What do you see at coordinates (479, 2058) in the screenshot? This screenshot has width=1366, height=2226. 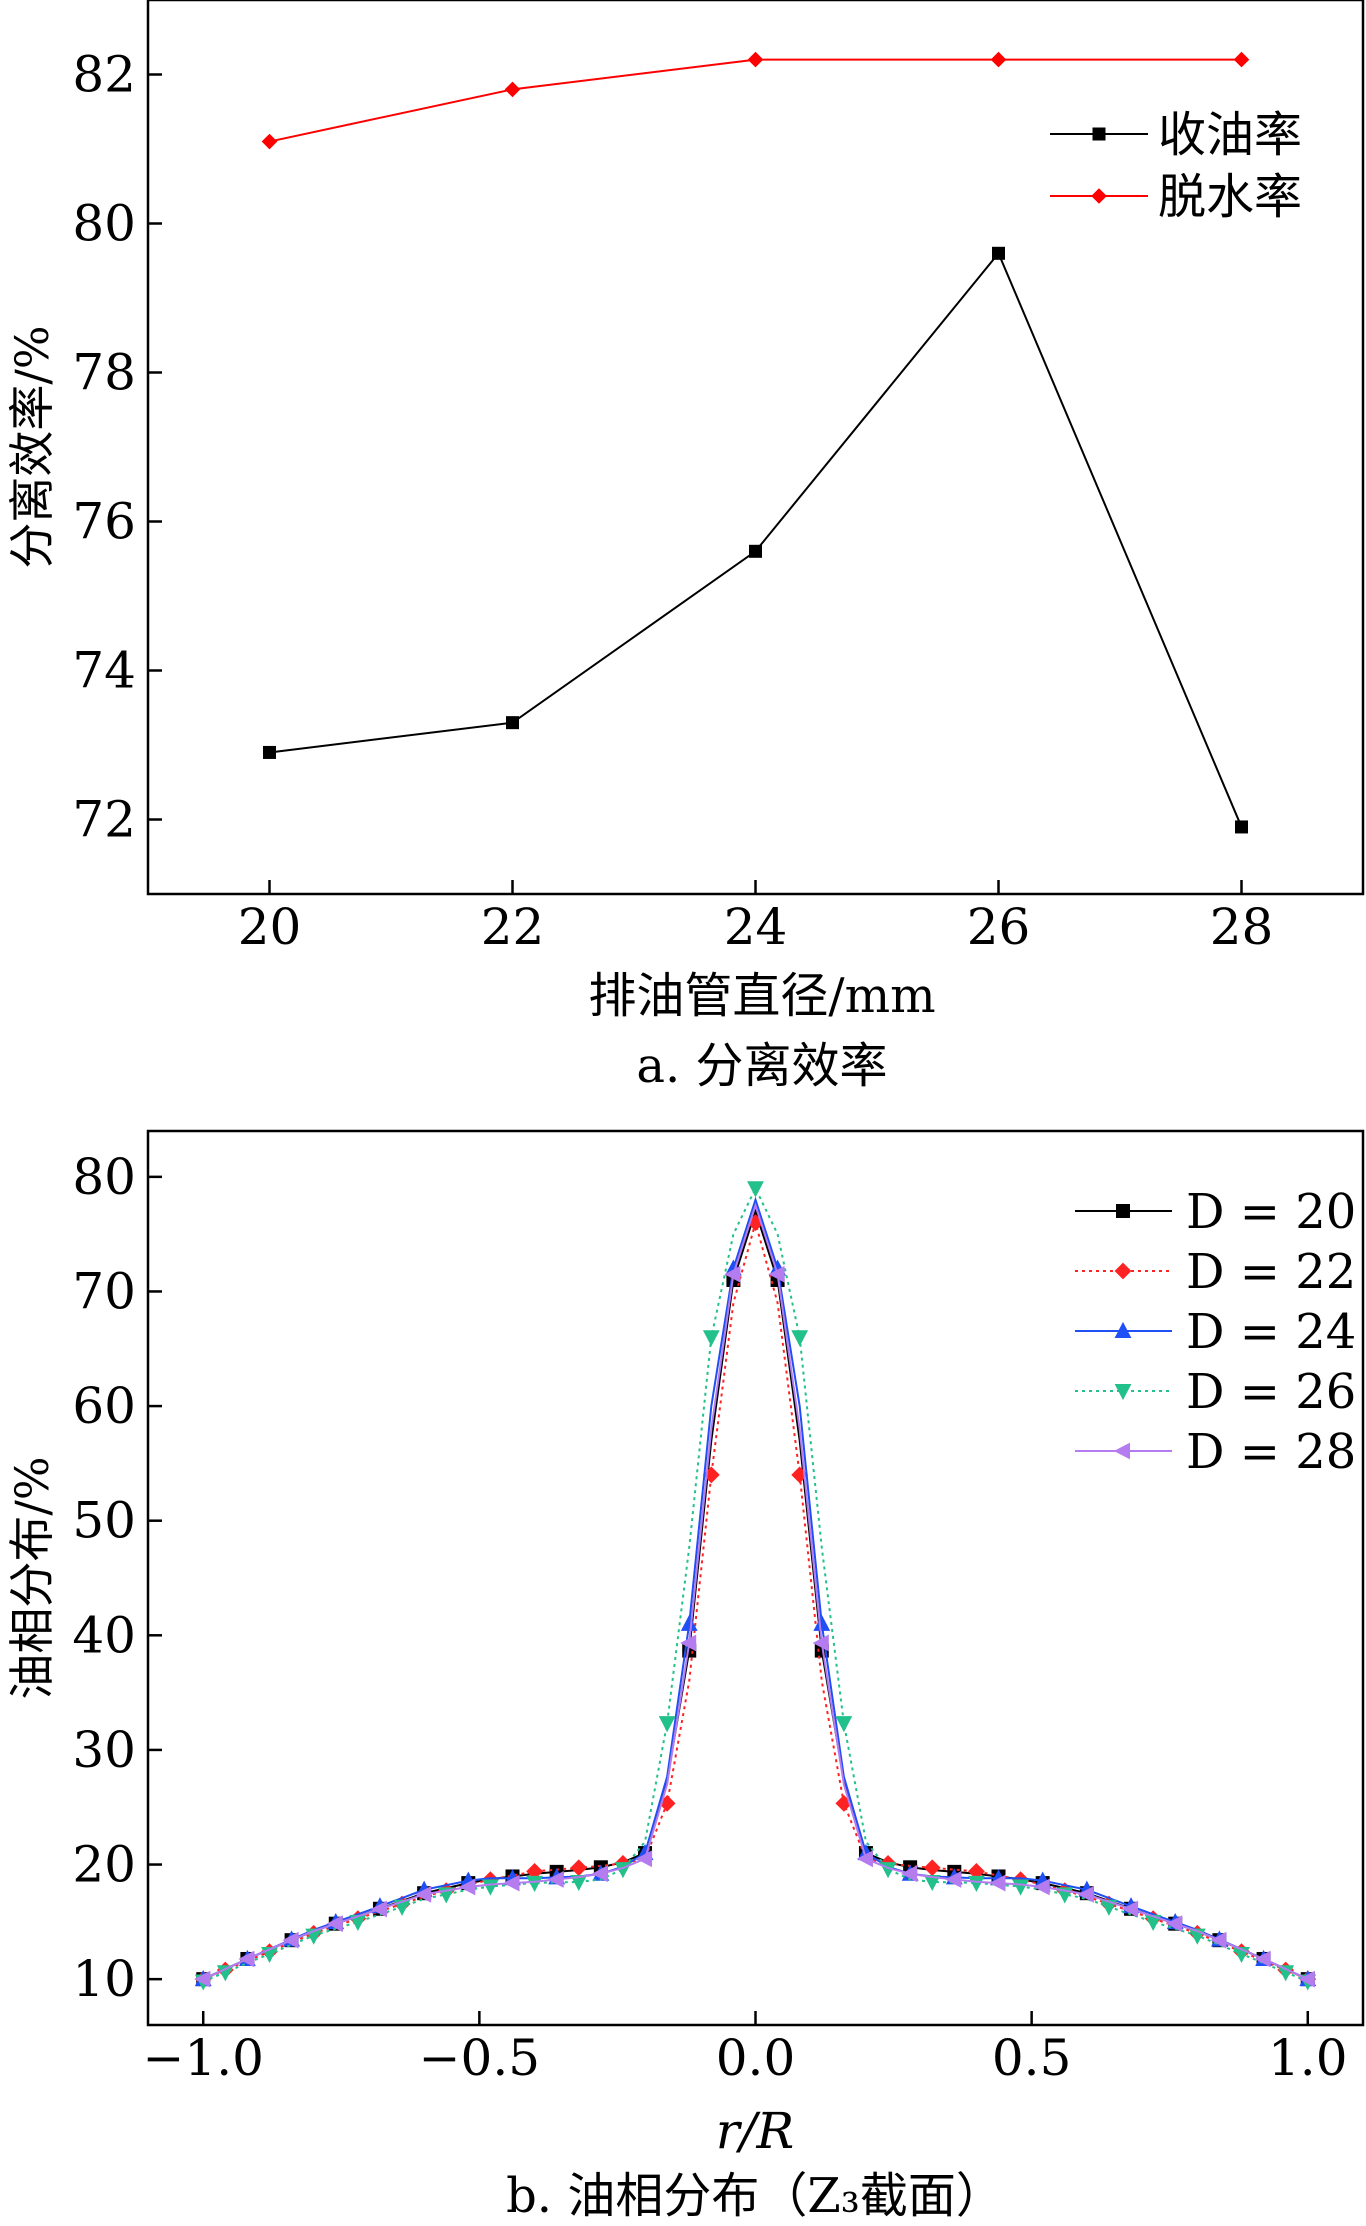 I see `x-tick-label: −0.5` at bounding box center [479, 2058].